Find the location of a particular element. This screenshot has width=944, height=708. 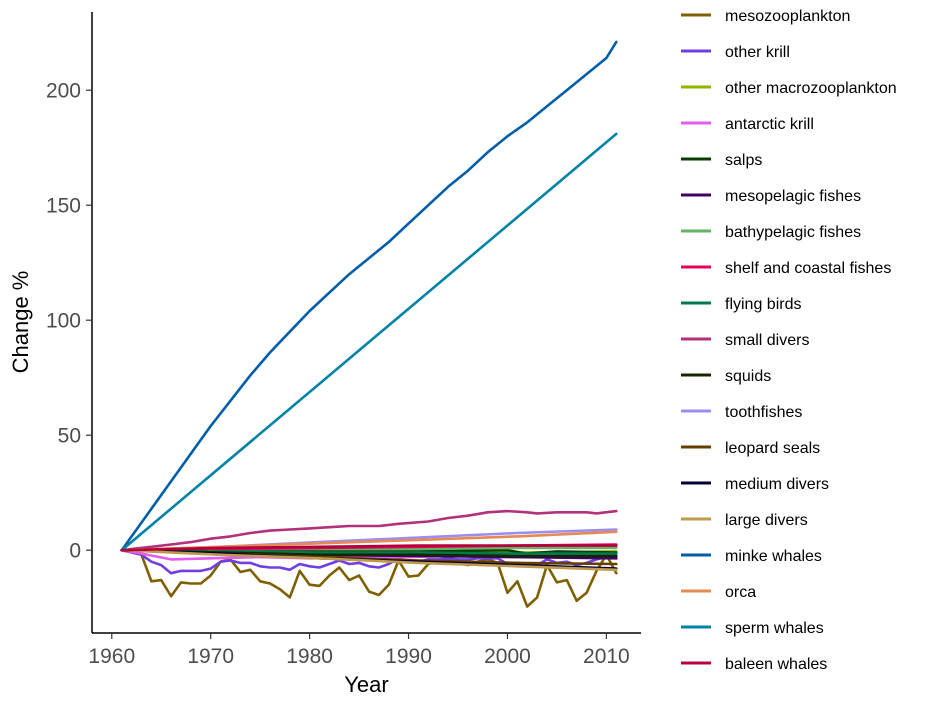

y-tick-label: 100 is located at coordinates (63, 321).